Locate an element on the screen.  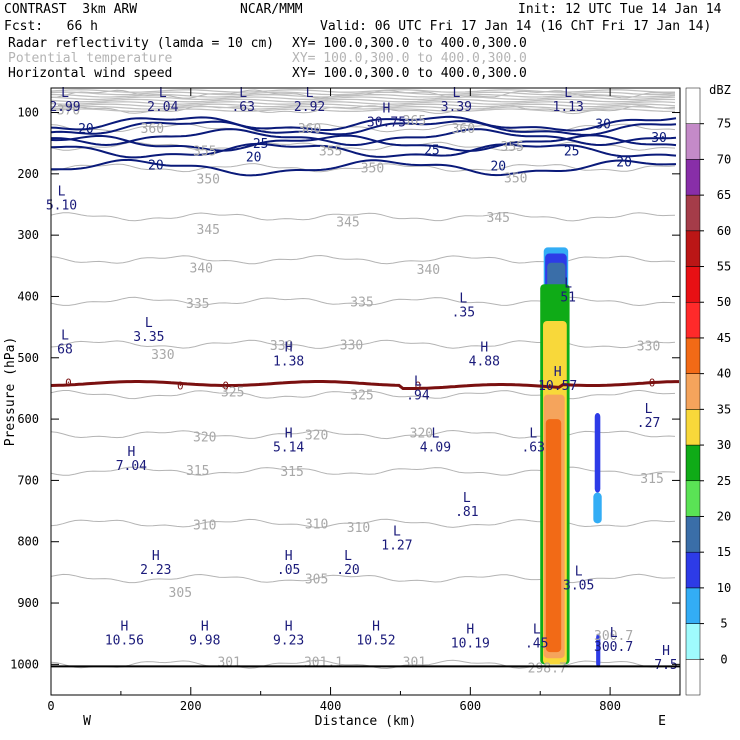
theta-label: 365 is located at coordinates (414, 121).